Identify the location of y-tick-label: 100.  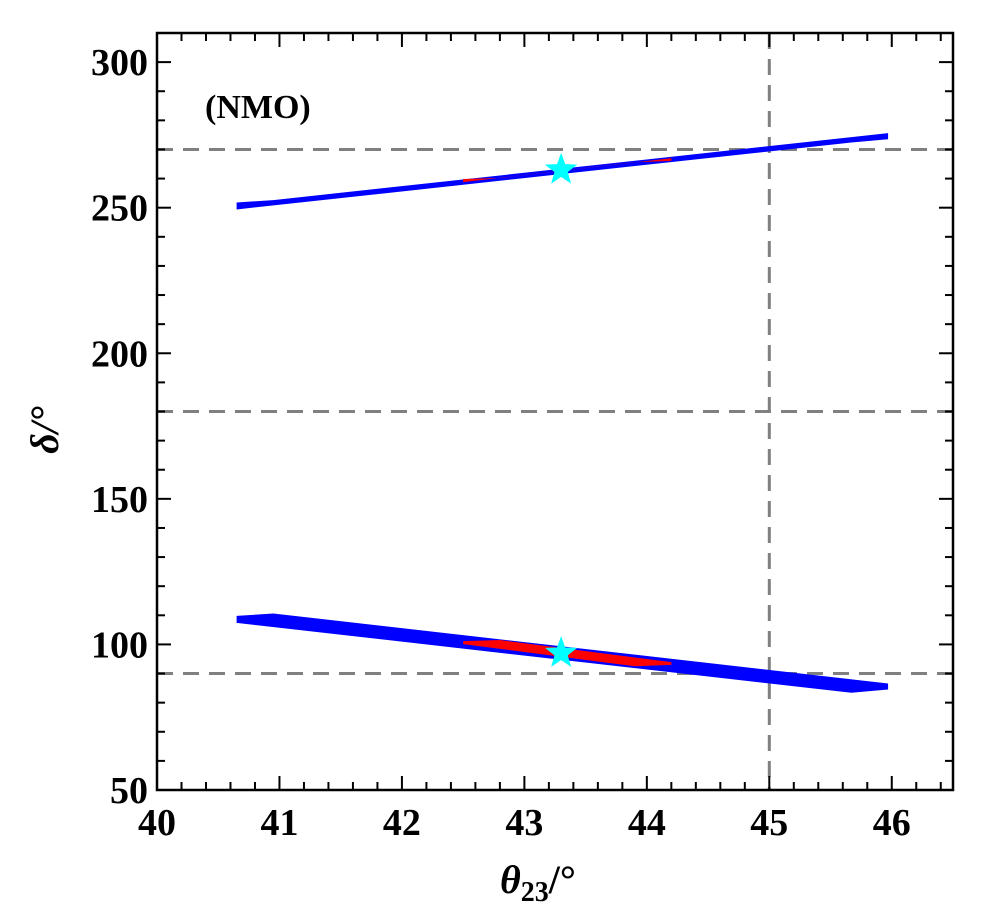
(119, 645).